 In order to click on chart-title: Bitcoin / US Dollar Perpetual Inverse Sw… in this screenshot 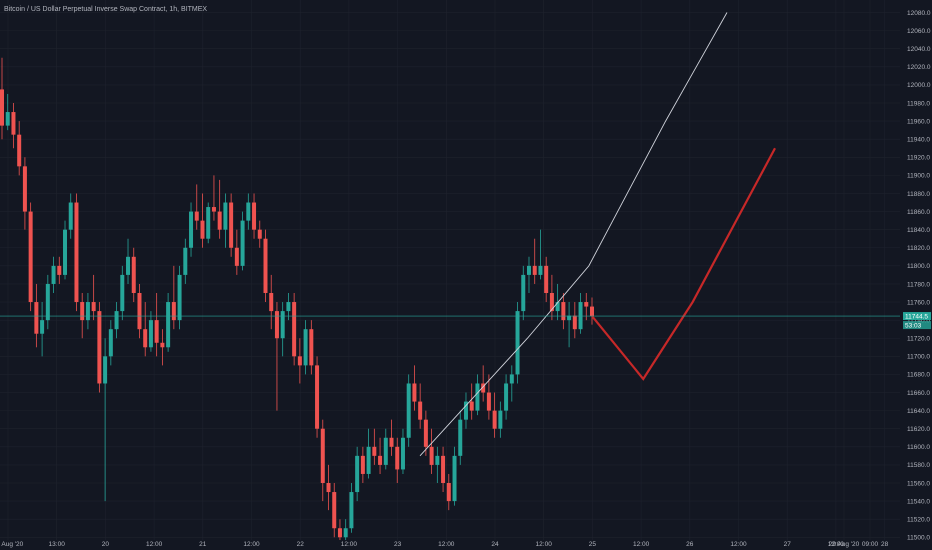, I will do `click(105, 9)`.